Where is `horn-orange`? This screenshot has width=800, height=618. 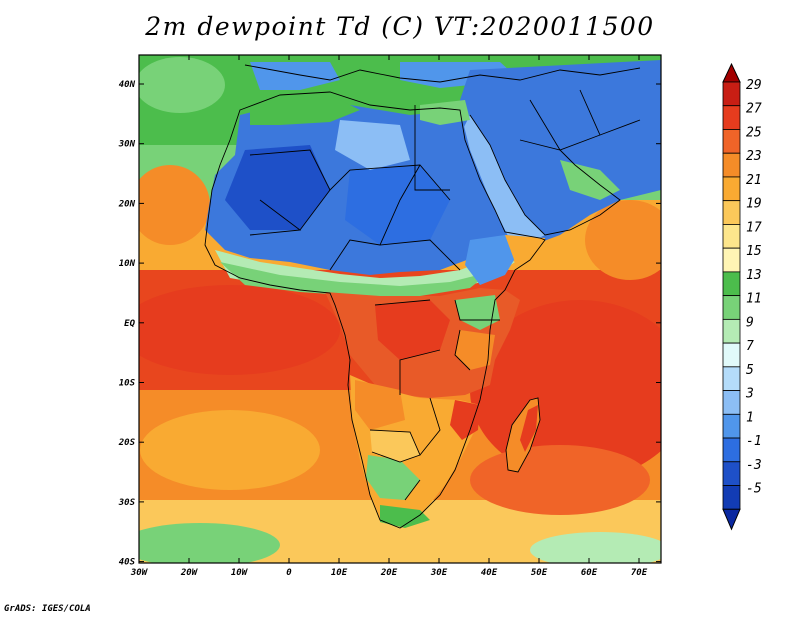 horn-orange is located at coordinates (525, 248).